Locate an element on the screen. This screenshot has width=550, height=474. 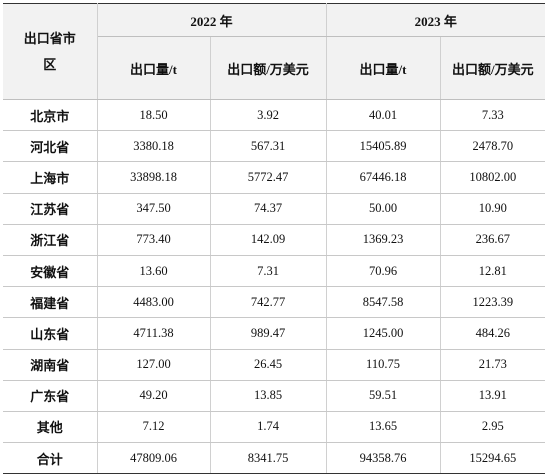
cell-volume-2023: 1245.00 is located at coordinates (383, 333).